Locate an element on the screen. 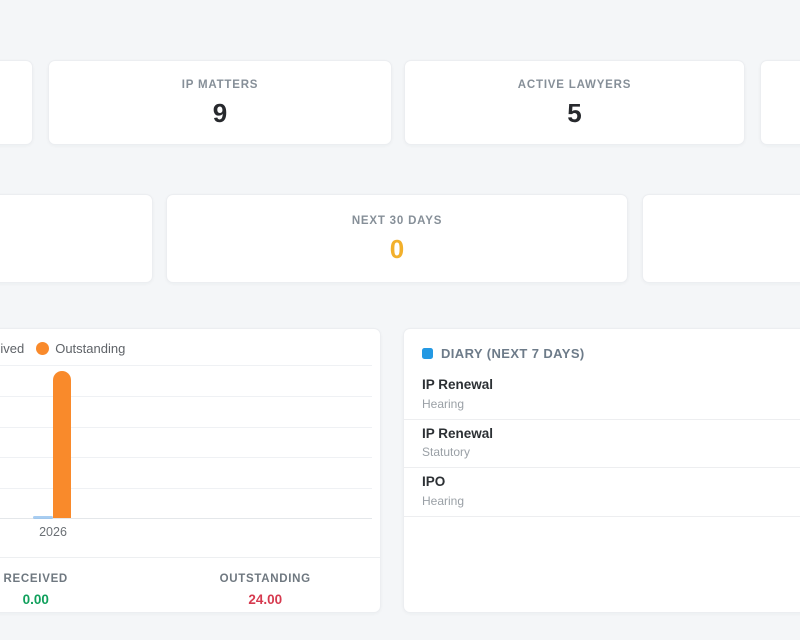 This screenshot has width=800, height=640. stat-card-next-30-days: NEXT 30 DAYS 0 is located at coordinates (397, 238).